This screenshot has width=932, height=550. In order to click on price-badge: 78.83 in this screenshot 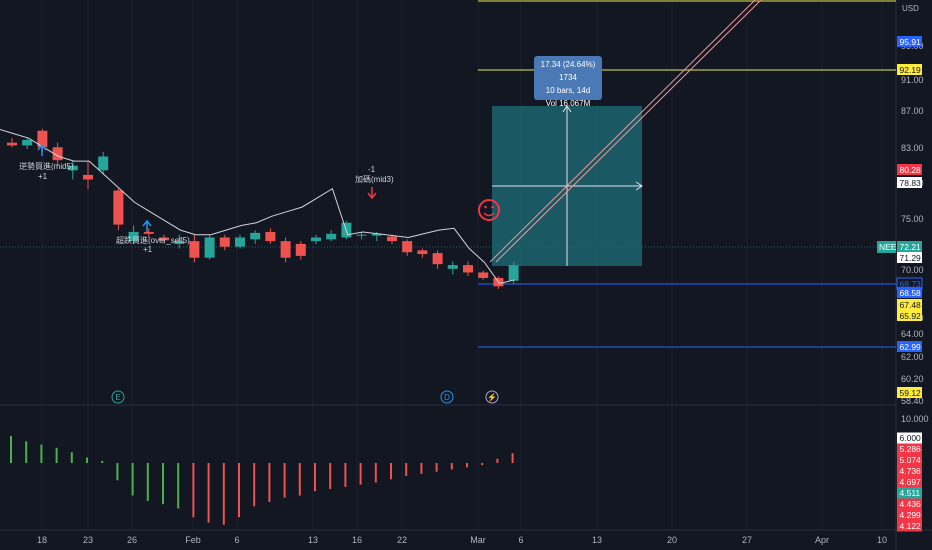, I will do `click(909, 182)`.